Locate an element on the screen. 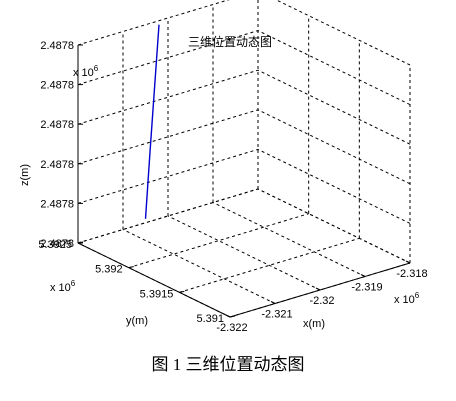 This screenshot has width=456, height=401. y-axis-ticks: 5.391 5.3915 5.392 5.3925 is located at coordinates (137, 282).